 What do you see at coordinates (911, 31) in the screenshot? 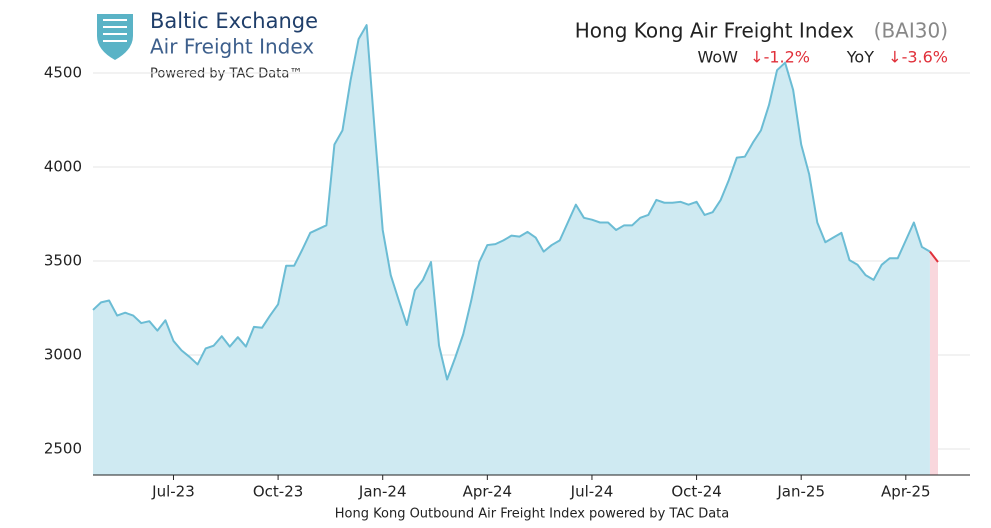
I see `title-code: (BAI30)` at bounding box center [911, 31].